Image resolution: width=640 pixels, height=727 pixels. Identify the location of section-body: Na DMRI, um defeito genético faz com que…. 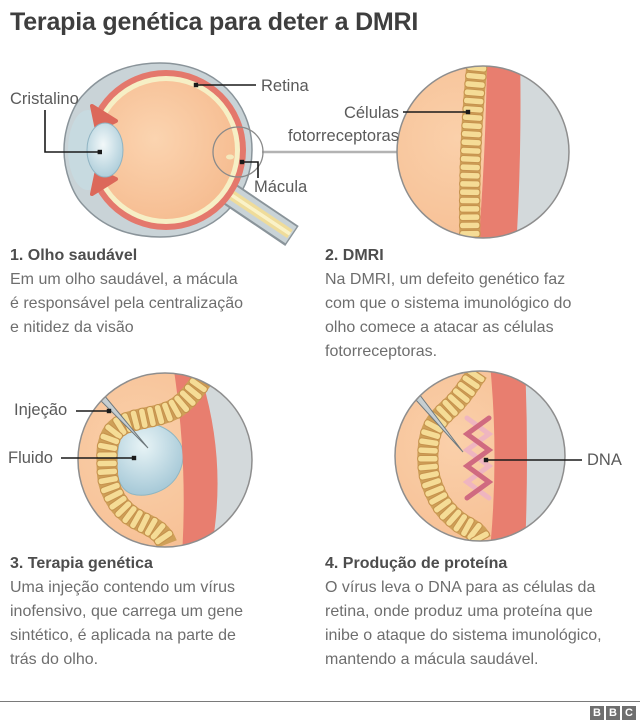
(448, 315).